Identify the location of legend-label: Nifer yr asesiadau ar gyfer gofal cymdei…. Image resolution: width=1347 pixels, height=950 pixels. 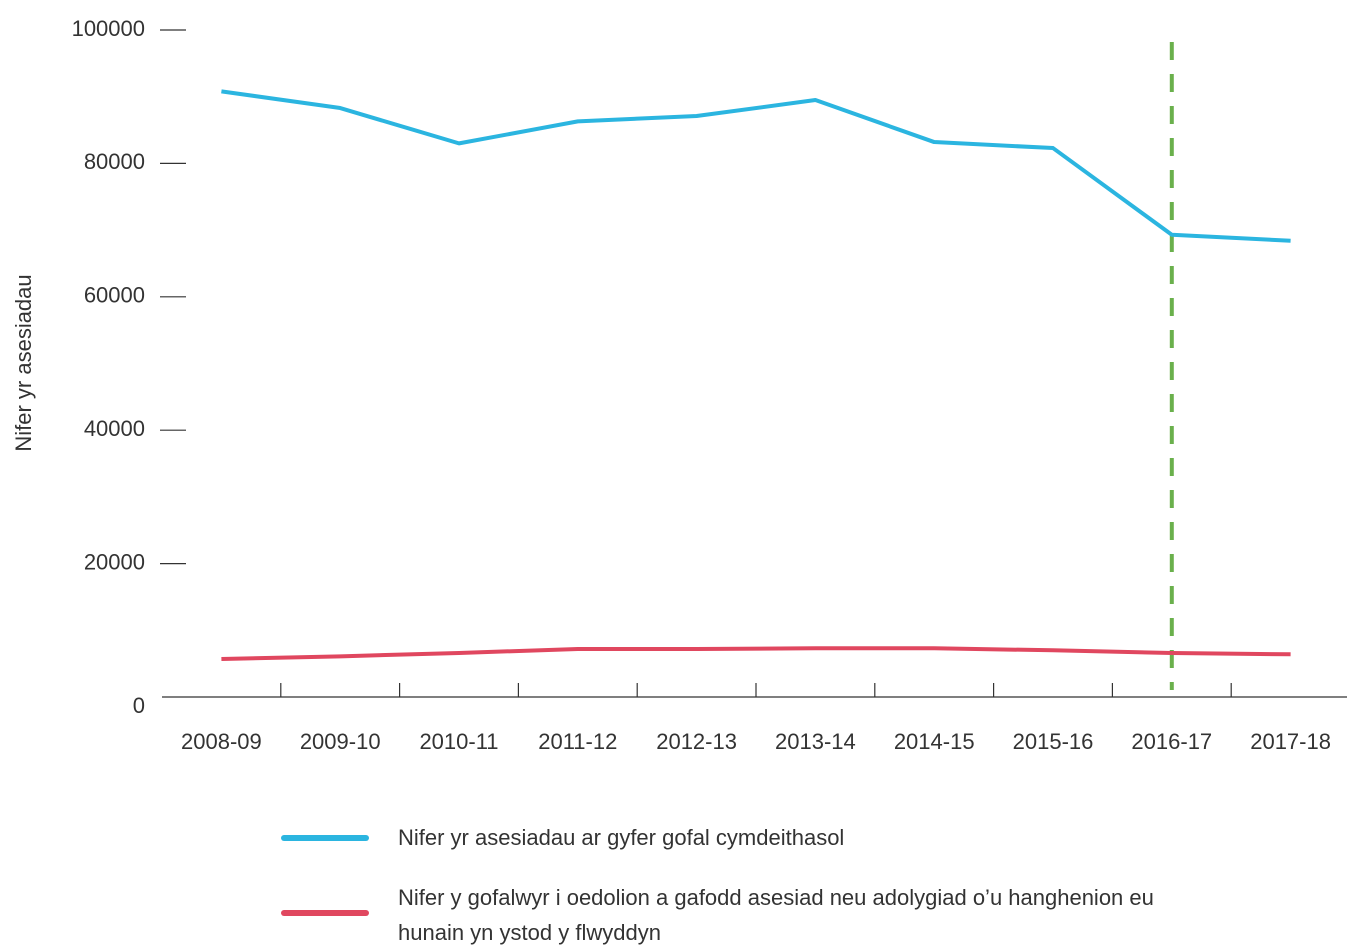
(621, 837).